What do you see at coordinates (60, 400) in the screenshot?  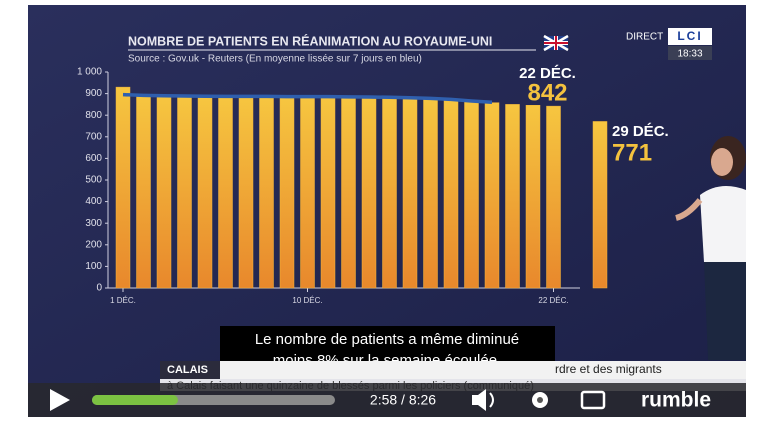 I see `play-button` at bounding box center [60, 400].